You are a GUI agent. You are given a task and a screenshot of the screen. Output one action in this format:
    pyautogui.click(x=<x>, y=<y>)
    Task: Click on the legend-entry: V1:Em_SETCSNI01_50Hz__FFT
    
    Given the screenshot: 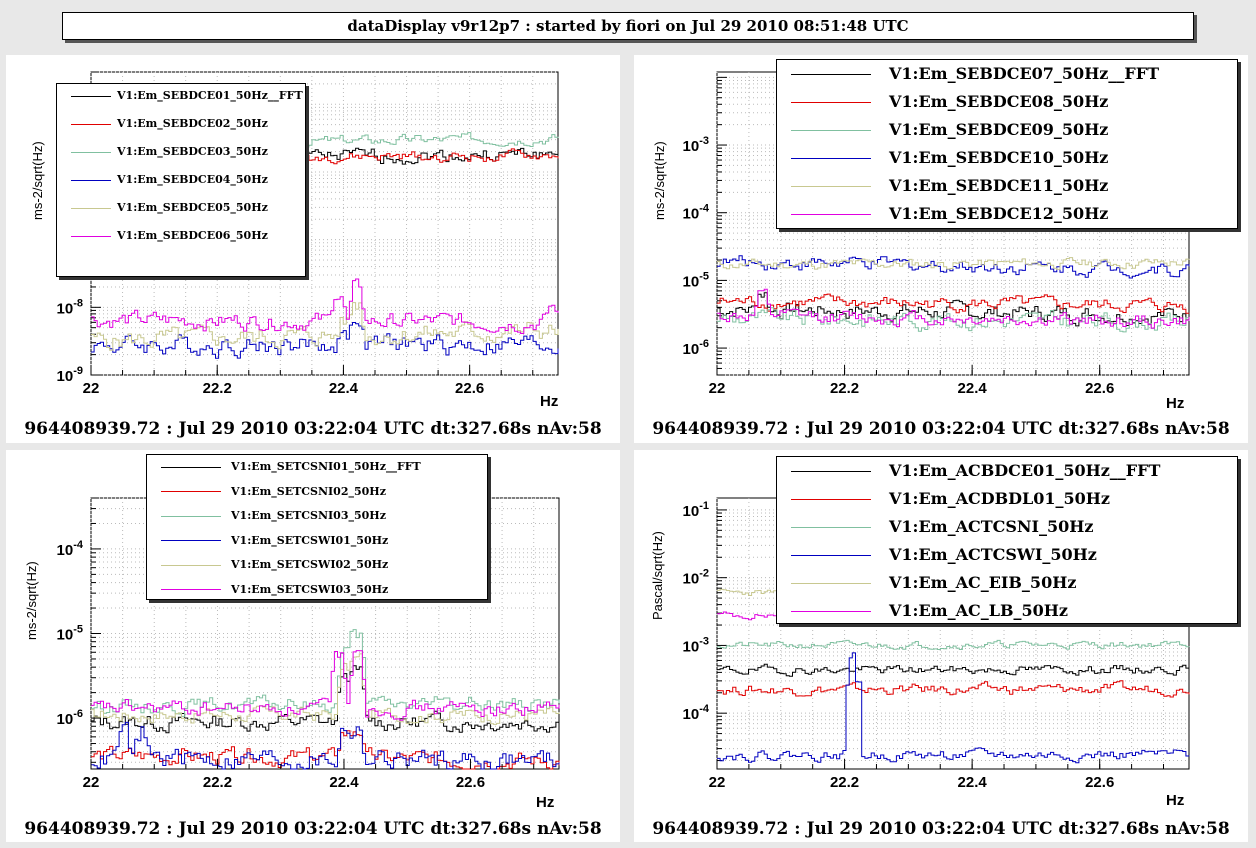 What is the action you would take?
    pyautogui.click(x=317, y=466)
    